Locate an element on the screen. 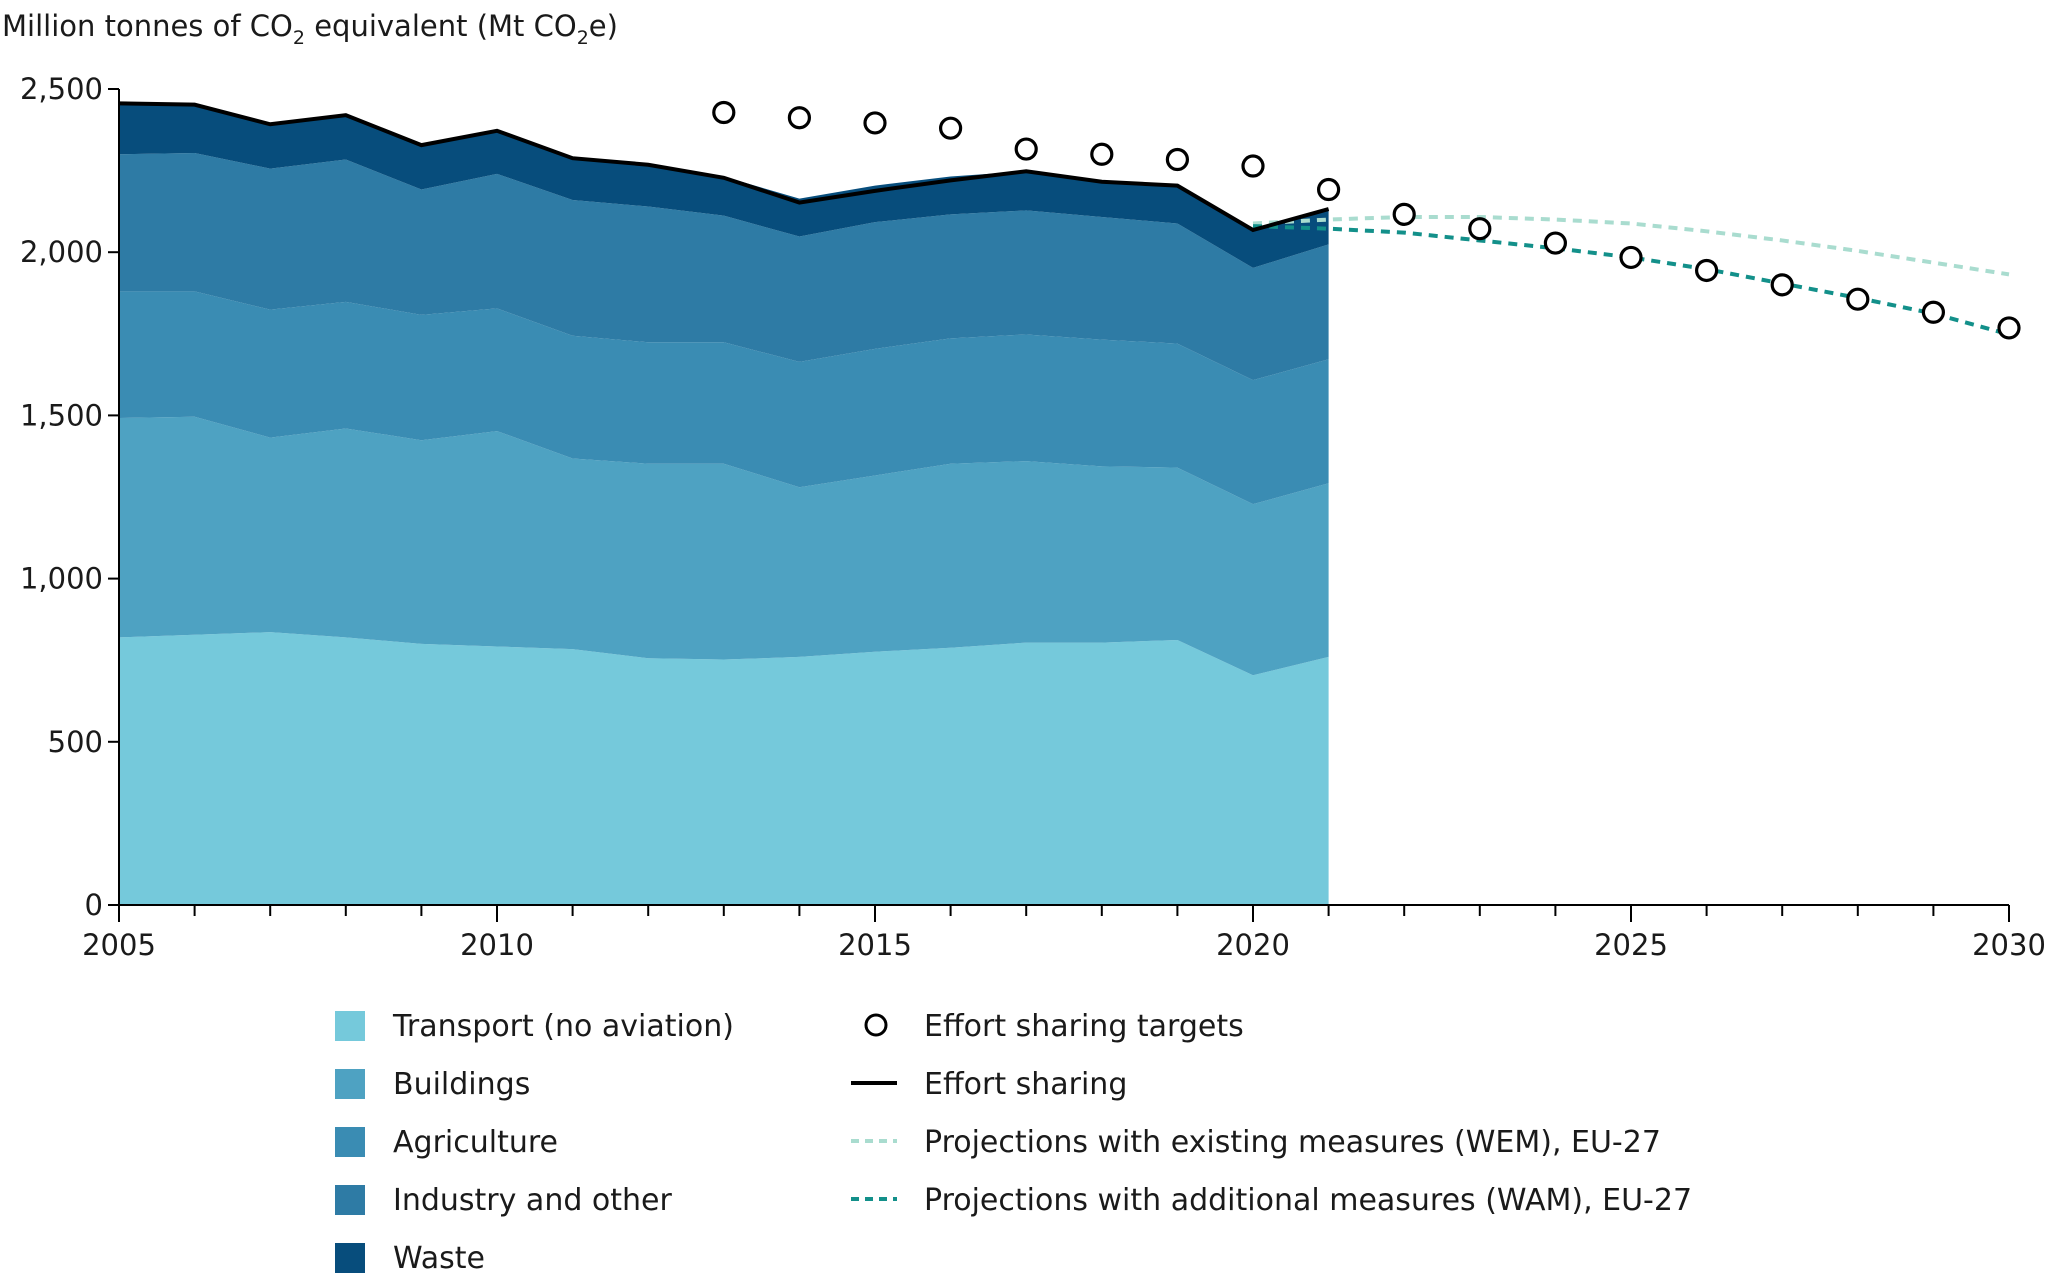 This screenshot has height=1280, width=2048. area-industry-and-other is located at coordinates (724, 266).